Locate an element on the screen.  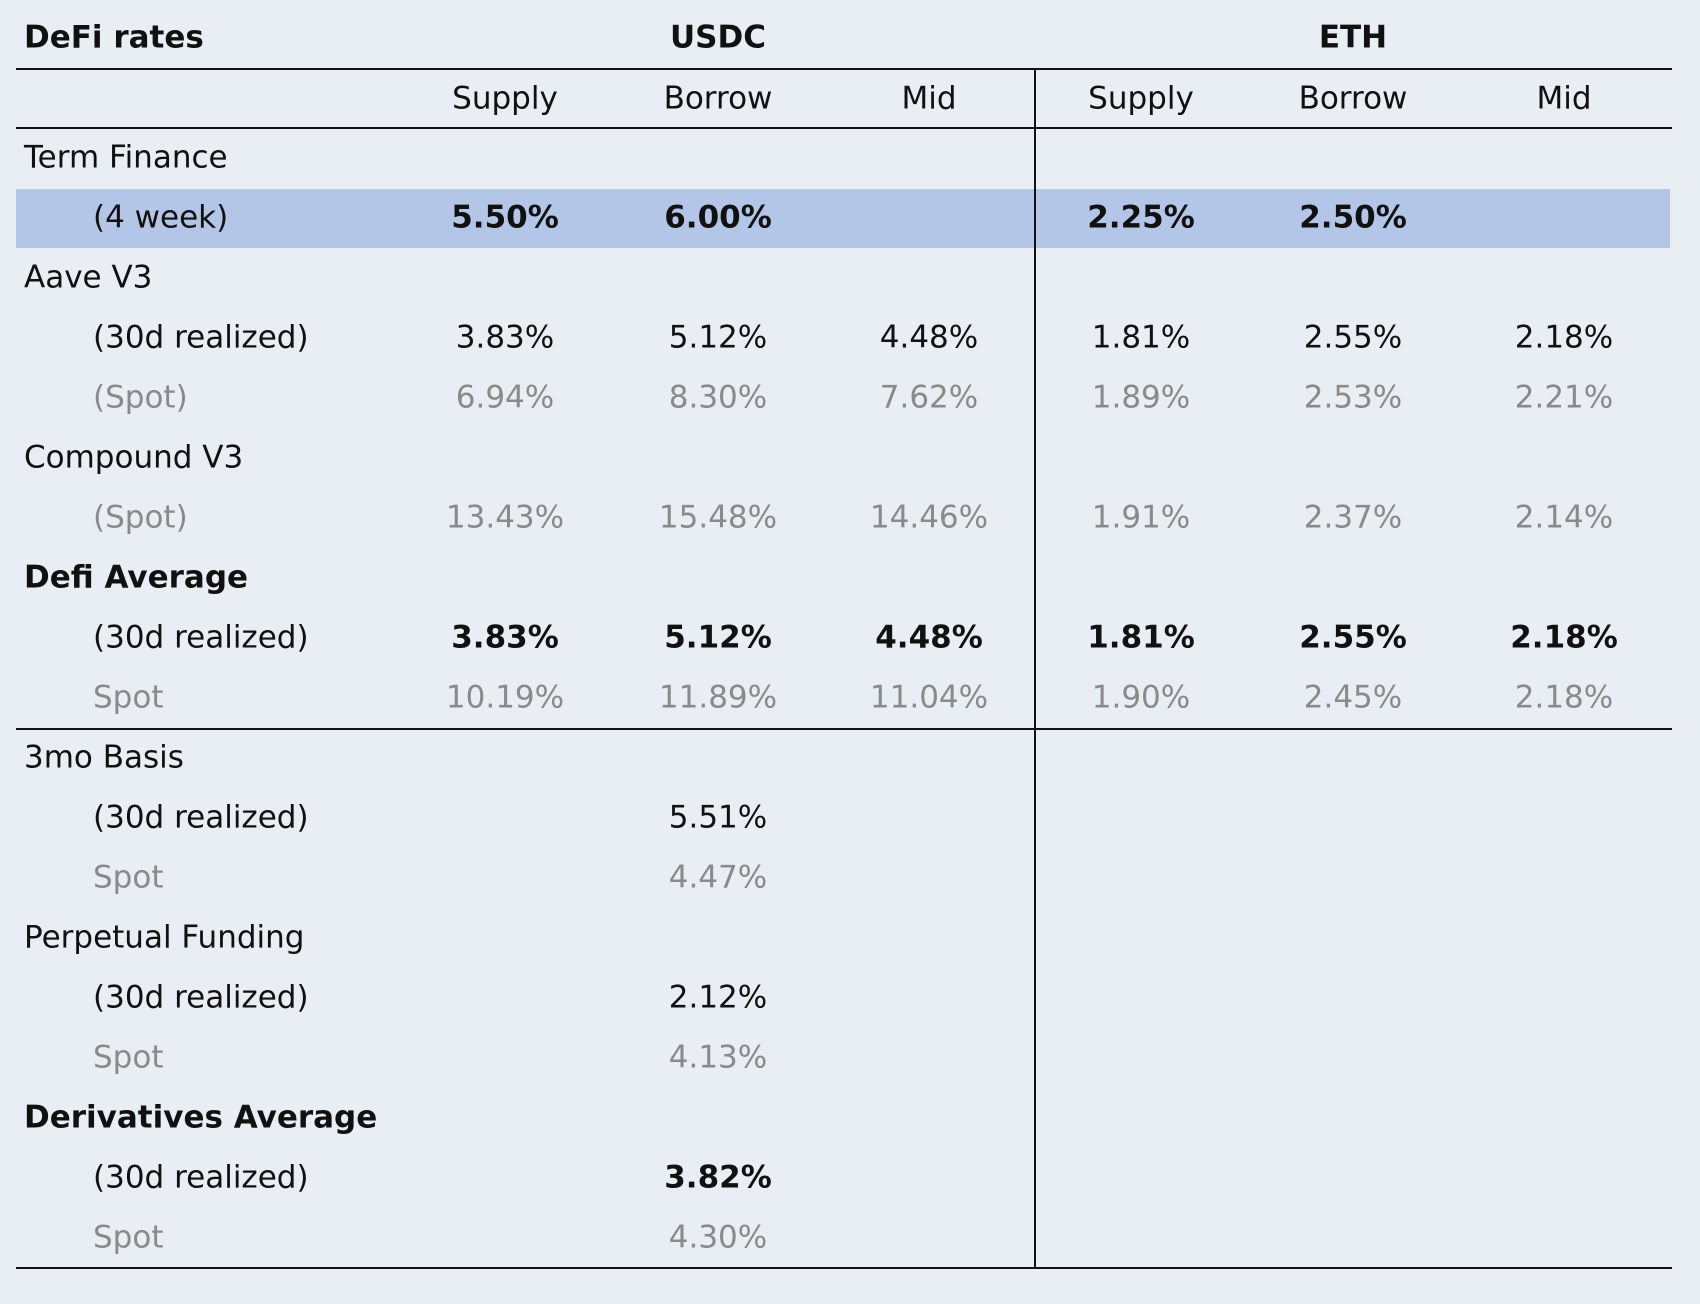
rate-cell: 2.25% is located at coordinates (1141, 218).